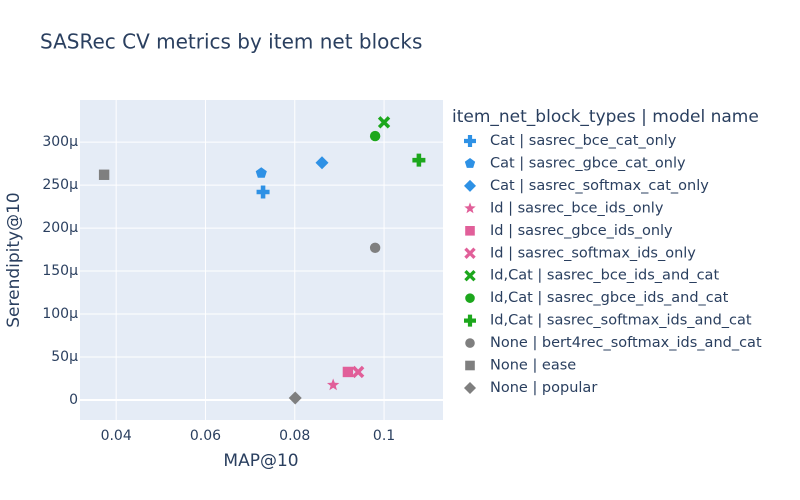  I want to click on legend-label: None | bert4rec_softmax_ids_and_cat, so click(626, 343).